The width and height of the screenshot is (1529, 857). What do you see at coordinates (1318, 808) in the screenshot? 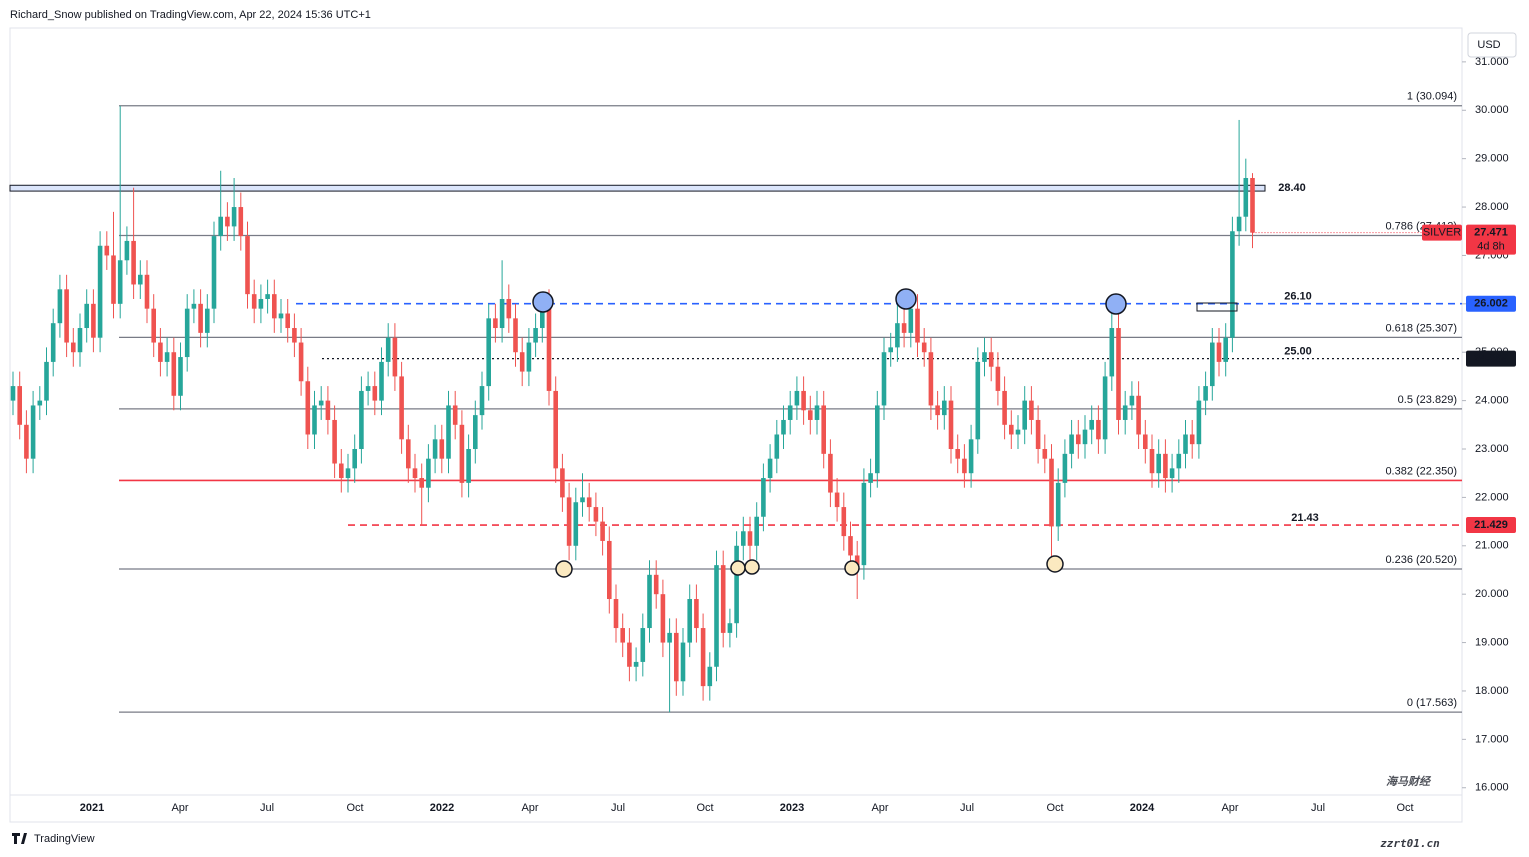
I see `x-tick-label: Jul` at bounding box center [1318, 808].